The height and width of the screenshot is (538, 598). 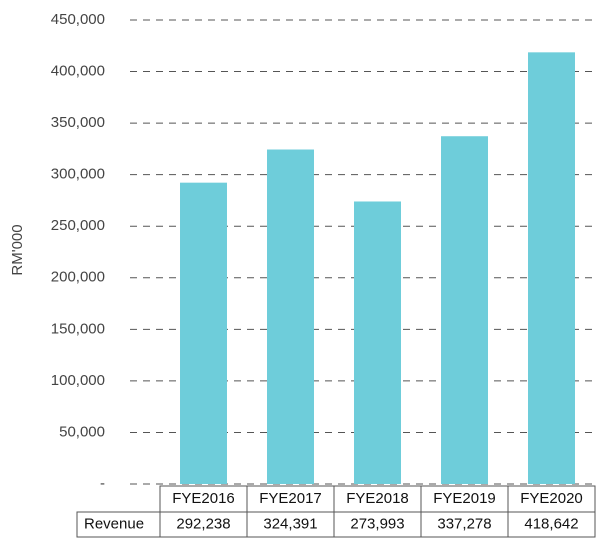 I want to click on y-tick-label: 150,000, so click(x=78, y=328).